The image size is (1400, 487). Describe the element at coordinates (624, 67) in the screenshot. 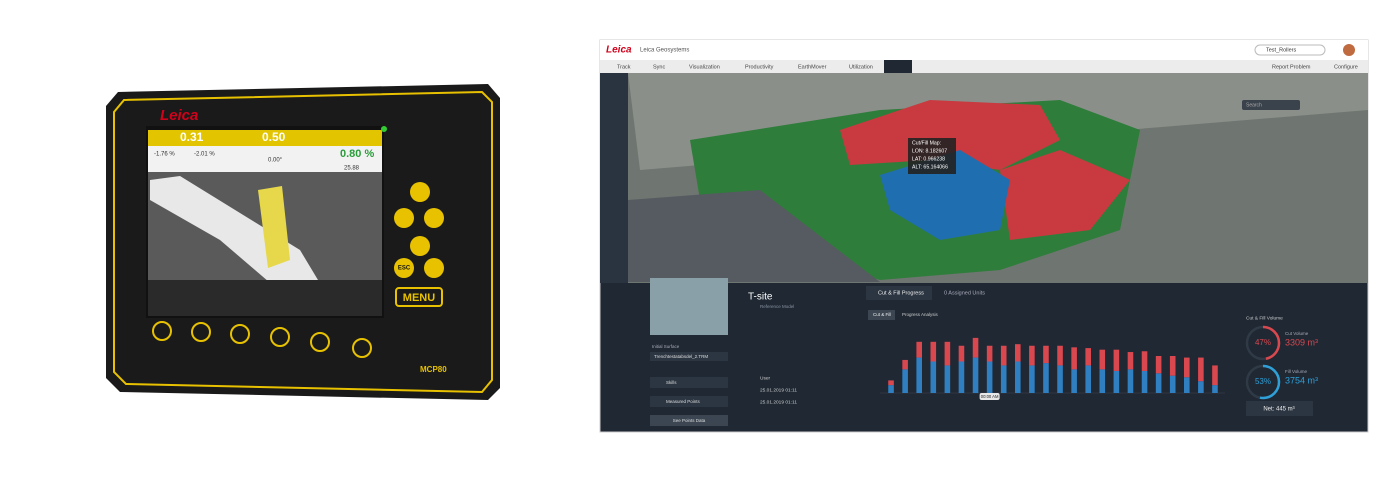

I see `tab: Track` at that location.